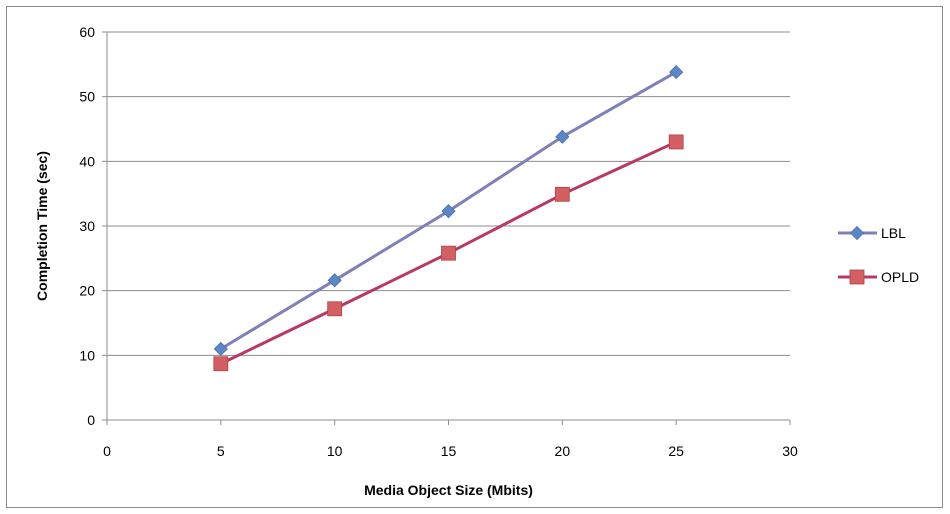  I want to click on y-tick-label: 20, so click(87, 291).